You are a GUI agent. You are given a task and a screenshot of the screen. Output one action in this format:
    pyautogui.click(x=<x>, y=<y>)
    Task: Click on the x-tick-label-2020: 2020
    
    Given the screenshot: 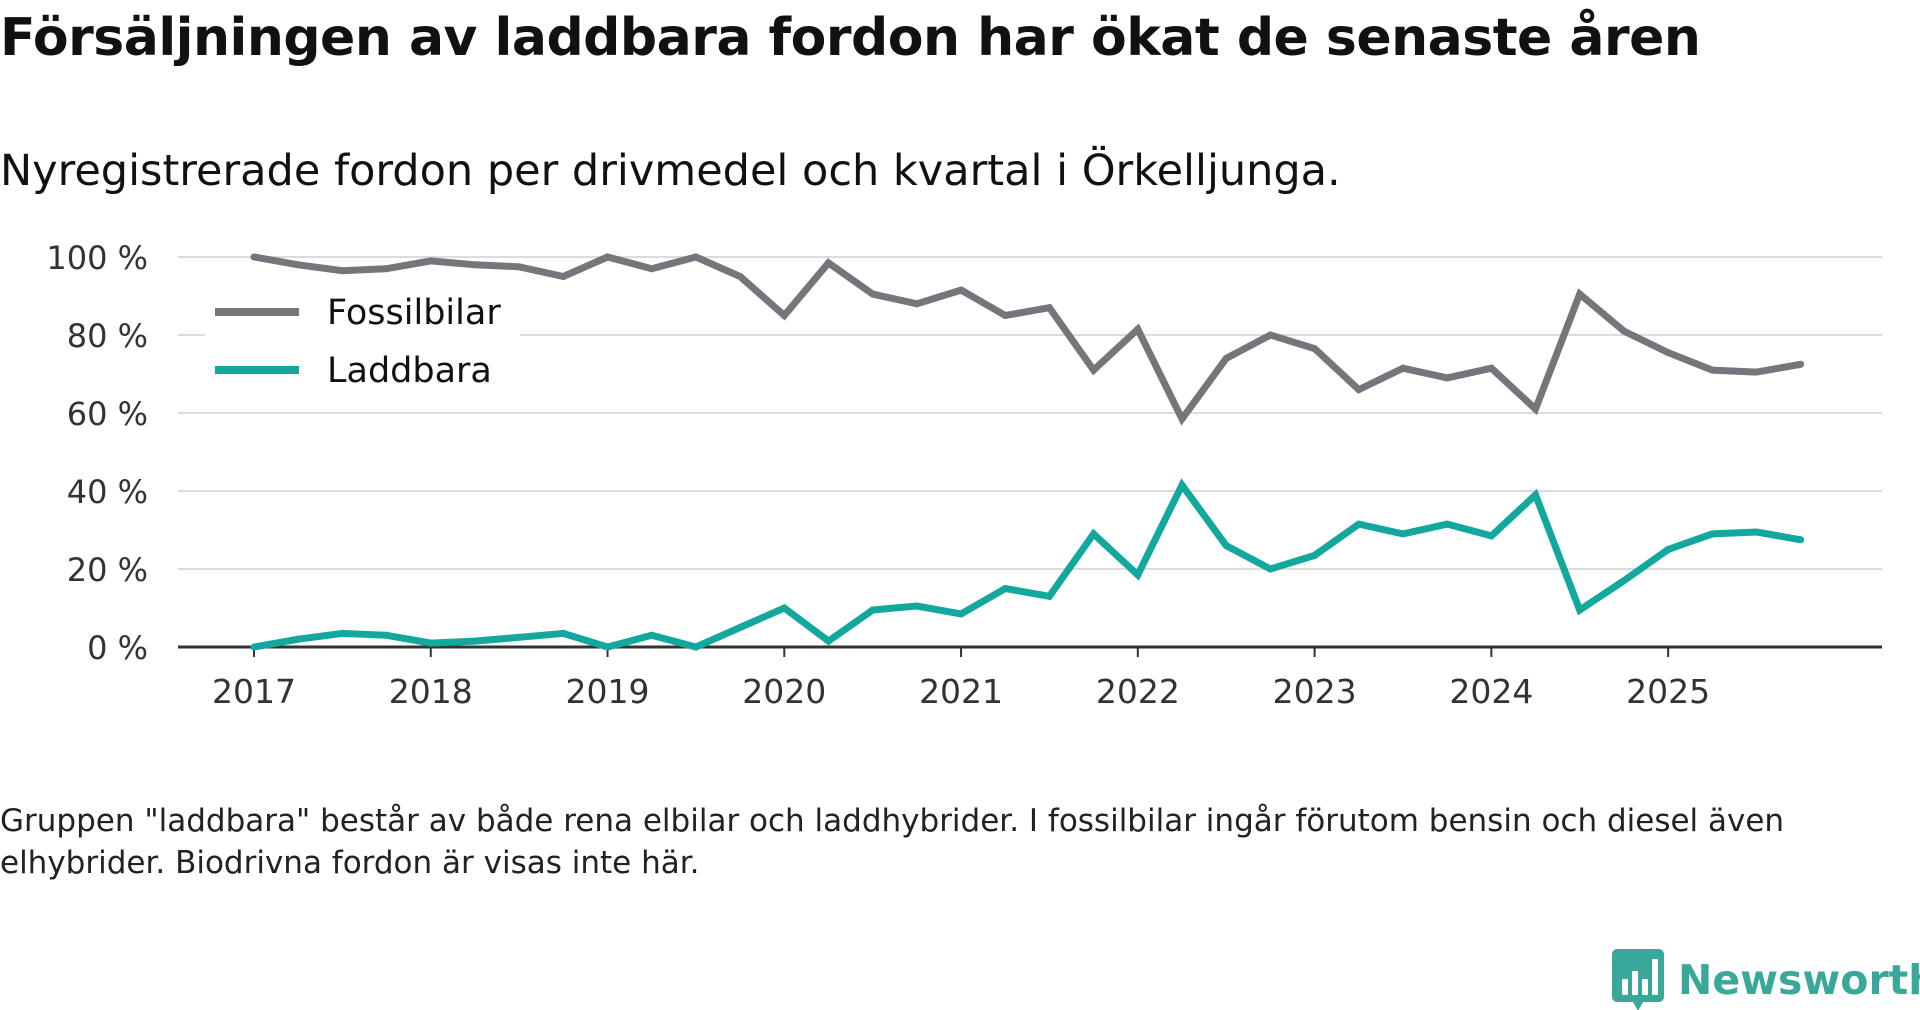 What is the action you would take?
    pyautogui.click(x=784, y=691)
    